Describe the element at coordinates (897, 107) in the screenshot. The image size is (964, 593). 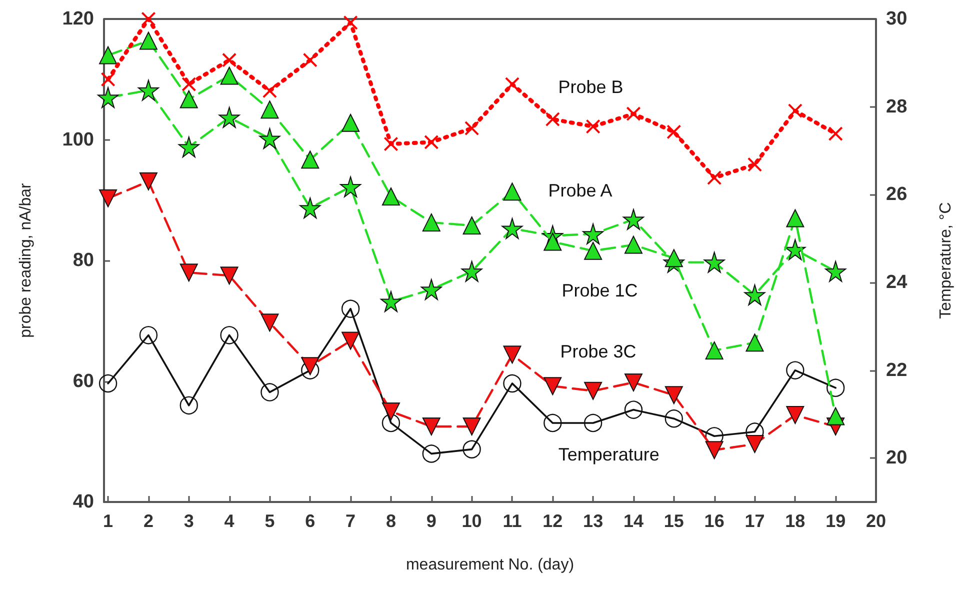
I see `y2-tick-label: 28` at that location.